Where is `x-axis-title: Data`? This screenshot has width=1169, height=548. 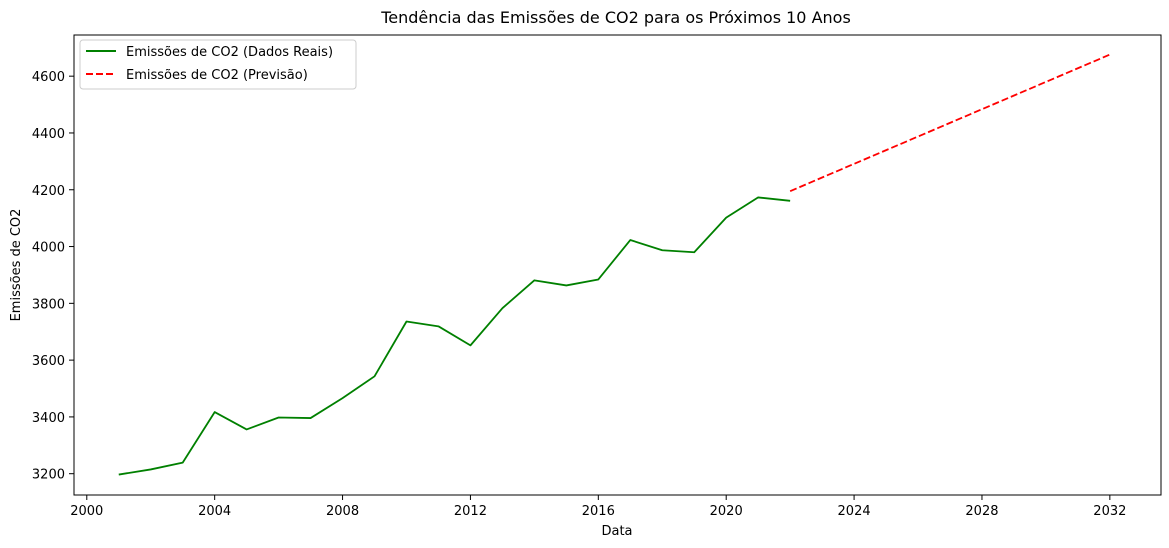
x-axis-title: Data is located at coordinates (616, 531).